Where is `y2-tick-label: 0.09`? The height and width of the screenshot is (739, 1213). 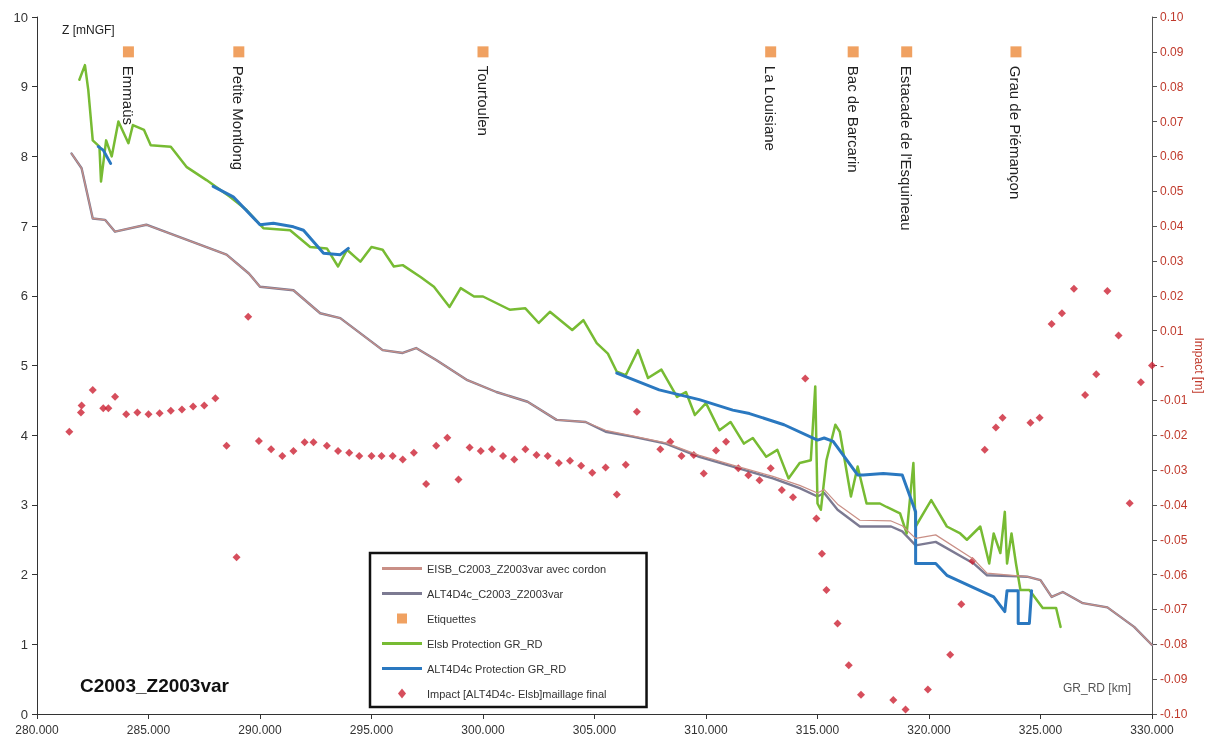
y2-tick-label: 0.09 is located at coordinates (1172, 51).